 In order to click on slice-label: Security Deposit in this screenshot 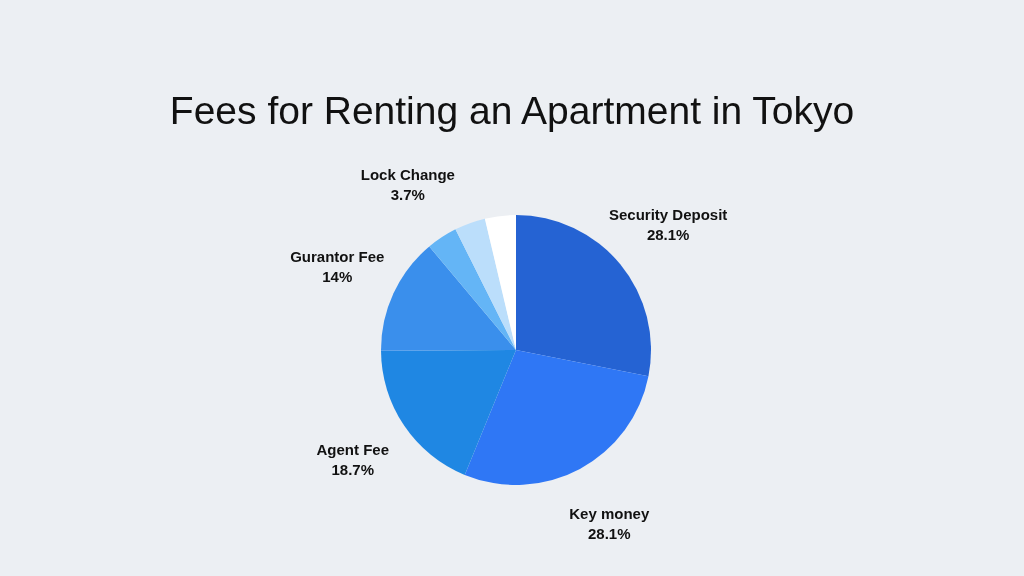, I will do `click(668, 214)`.